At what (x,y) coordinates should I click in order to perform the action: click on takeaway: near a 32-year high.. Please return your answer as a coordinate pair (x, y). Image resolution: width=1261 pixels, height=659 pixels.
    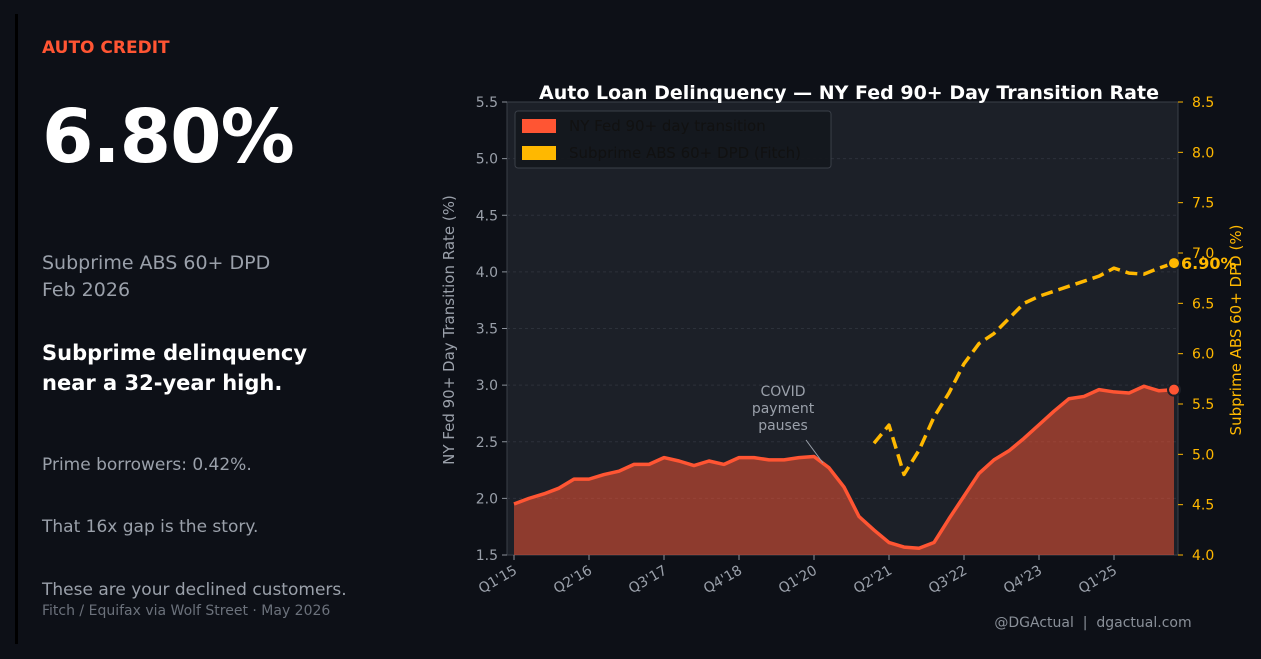
    Looking at the image, I should click on (162, 383).